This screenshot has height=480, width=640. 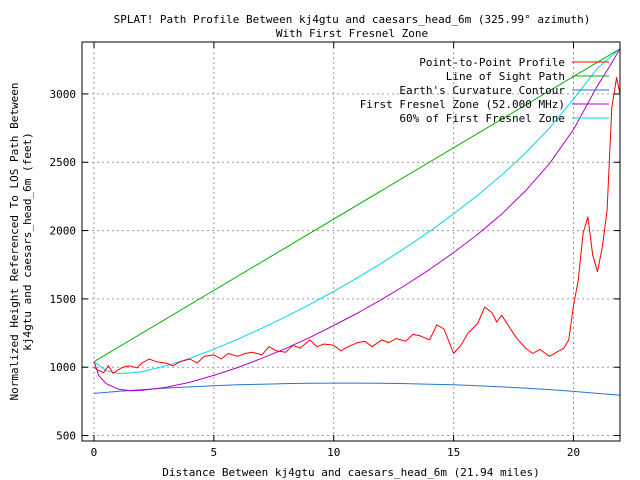 I want to click on x-tick-label: 5, so click(x=214, y=452).